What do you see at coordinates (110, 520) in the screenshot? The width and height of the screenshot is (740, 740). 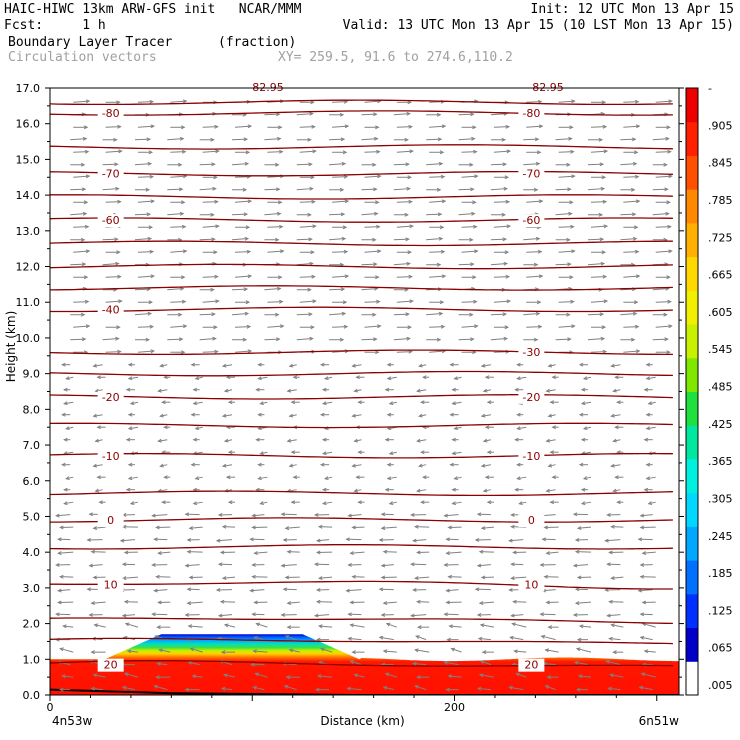 I see `contour-label: 0` at bounding box center [110, 520].